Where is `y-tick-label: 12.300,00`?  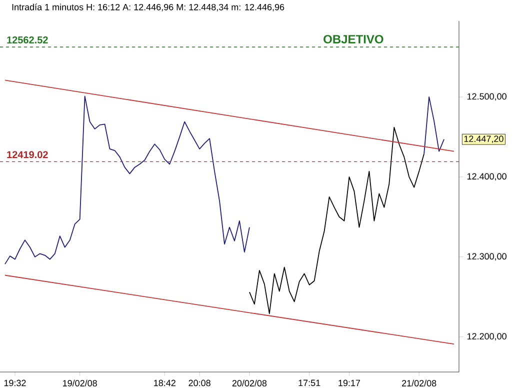
y-tick-label: 12.300,00 is located at coordinates (486, 257).